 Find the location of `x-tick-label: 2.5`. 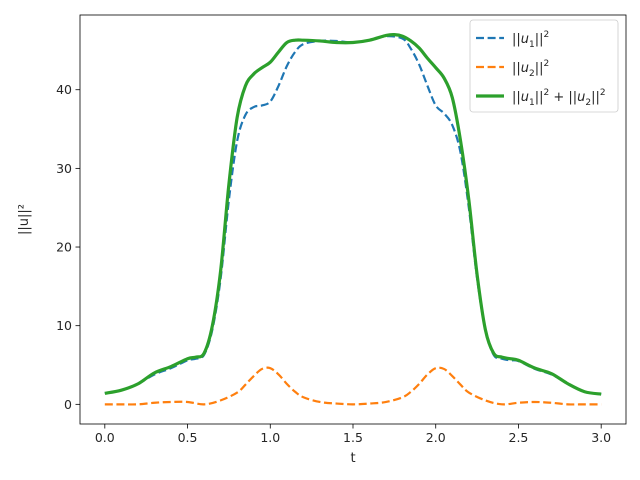

x-tick-label: 2.5 is located at coordinates (519, 437).